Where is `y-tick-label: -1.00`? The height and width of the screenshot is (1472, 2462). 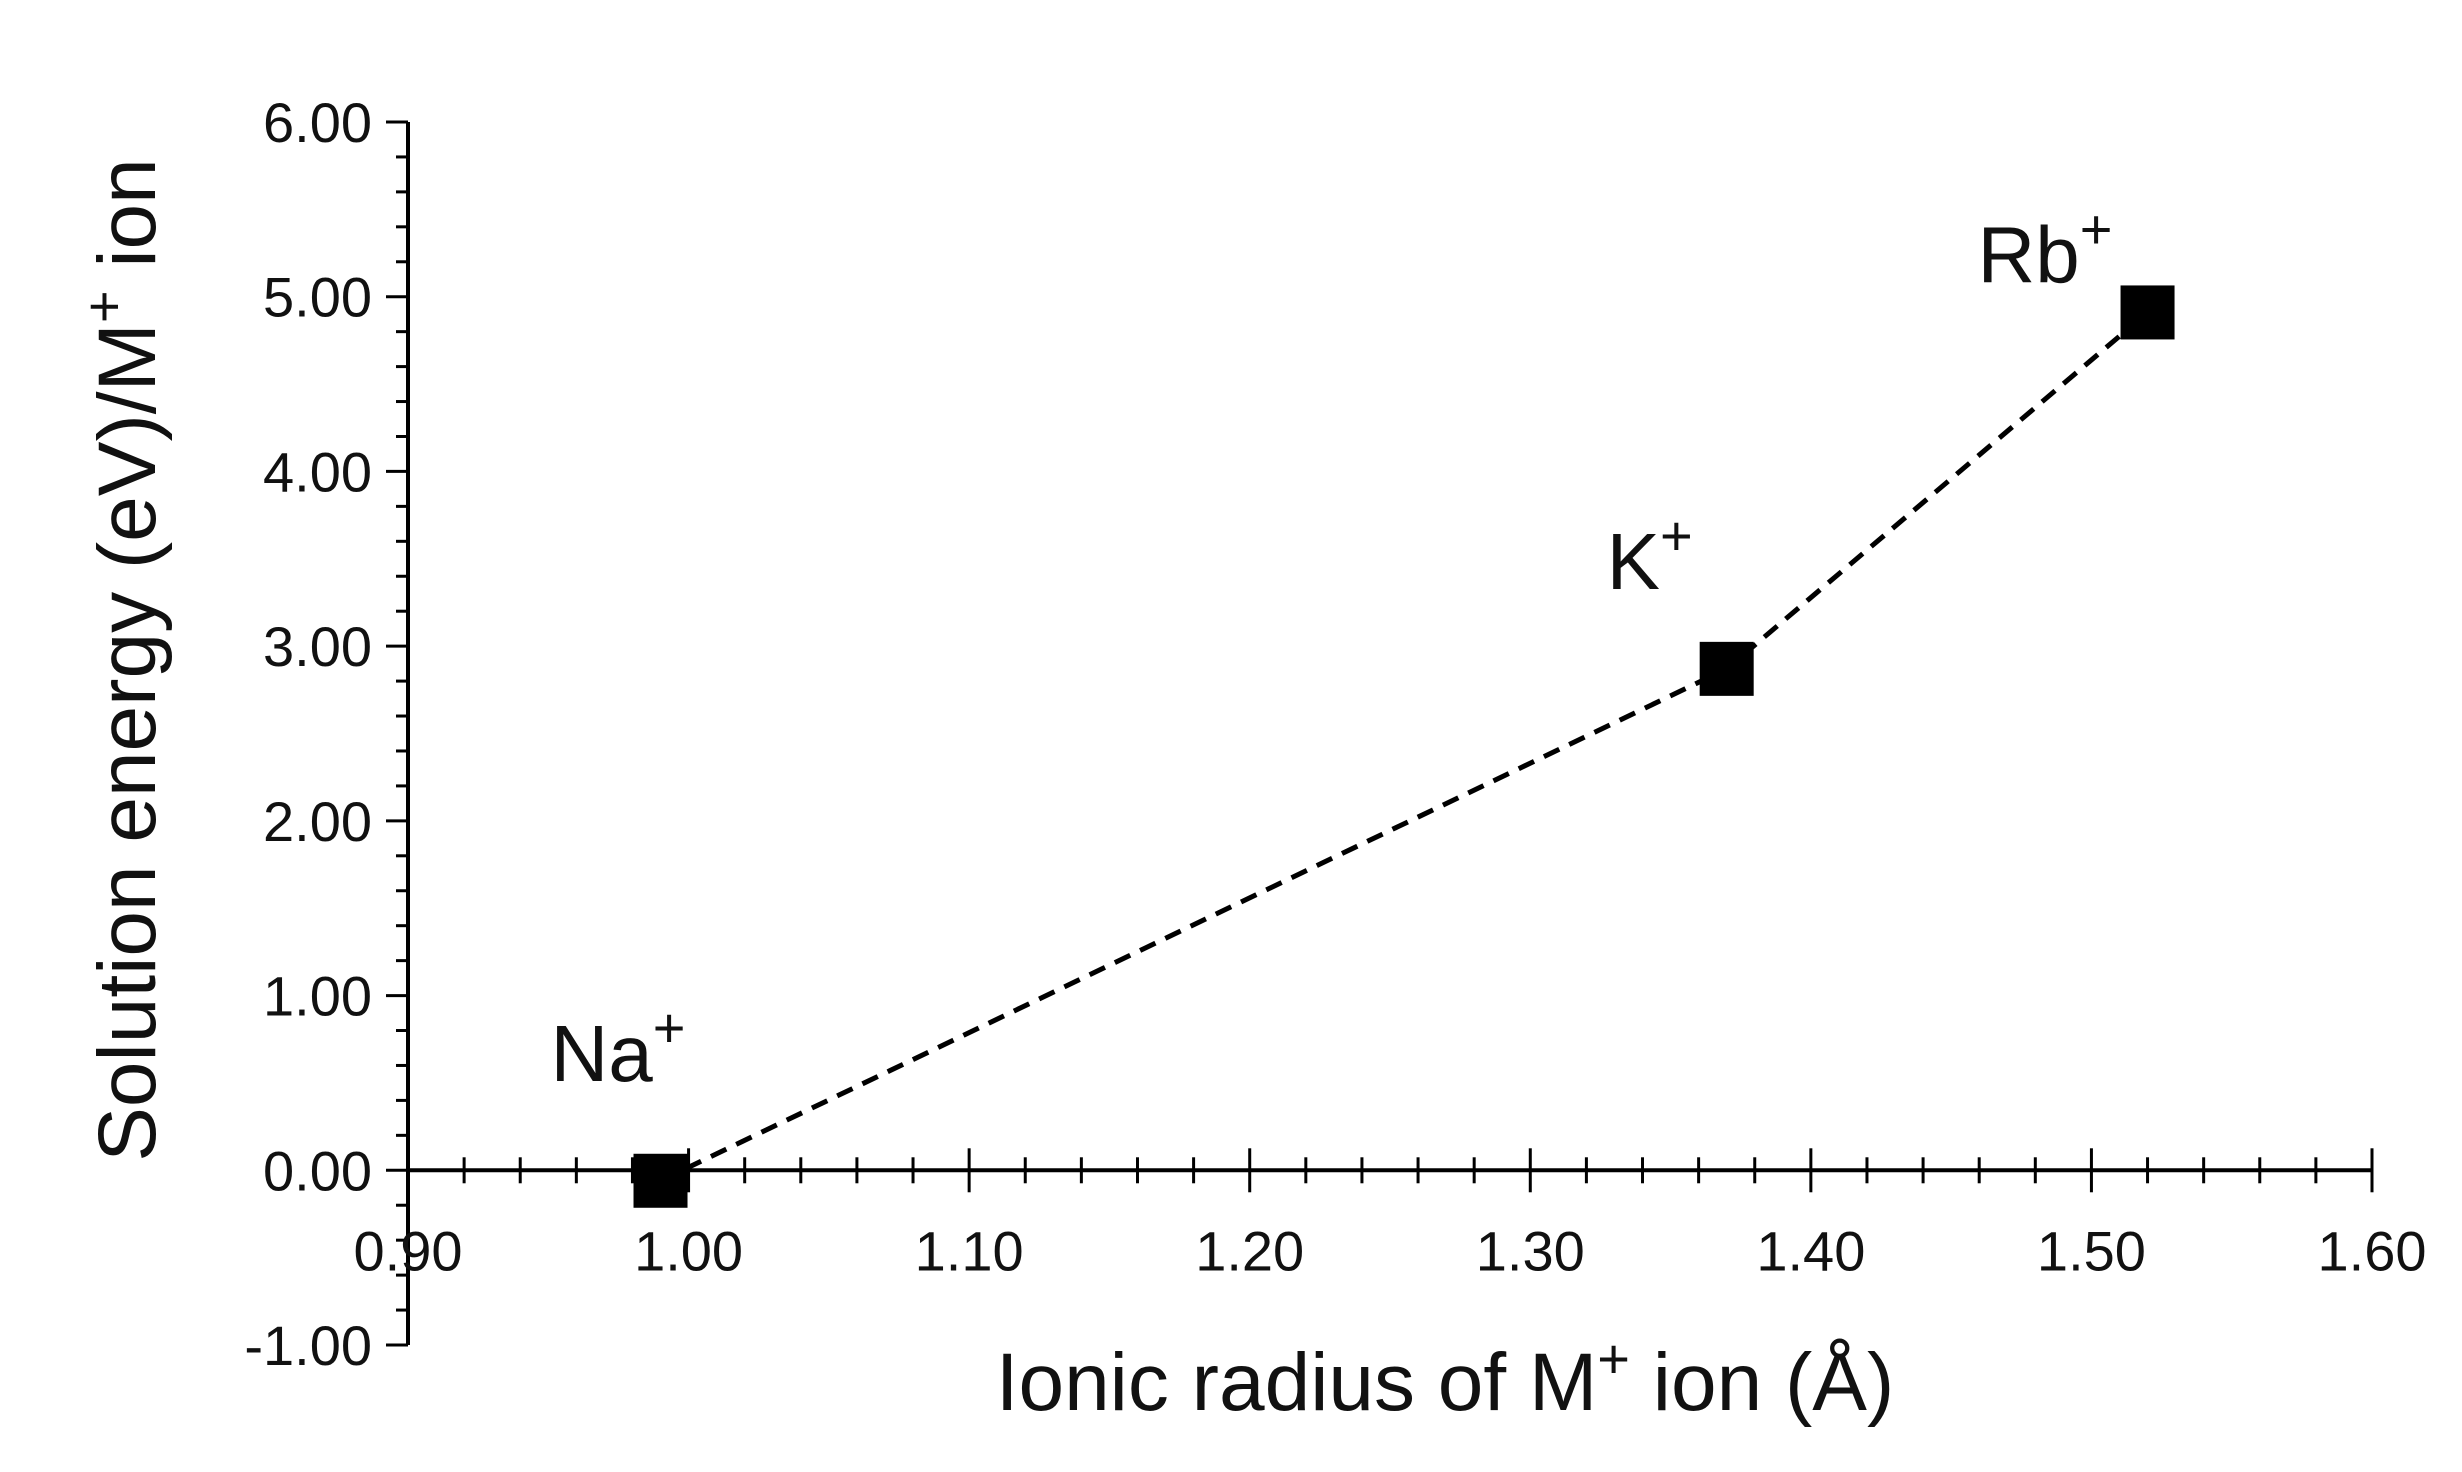
y-tick-label: -1.00 is located at coordinates (308, 1345).